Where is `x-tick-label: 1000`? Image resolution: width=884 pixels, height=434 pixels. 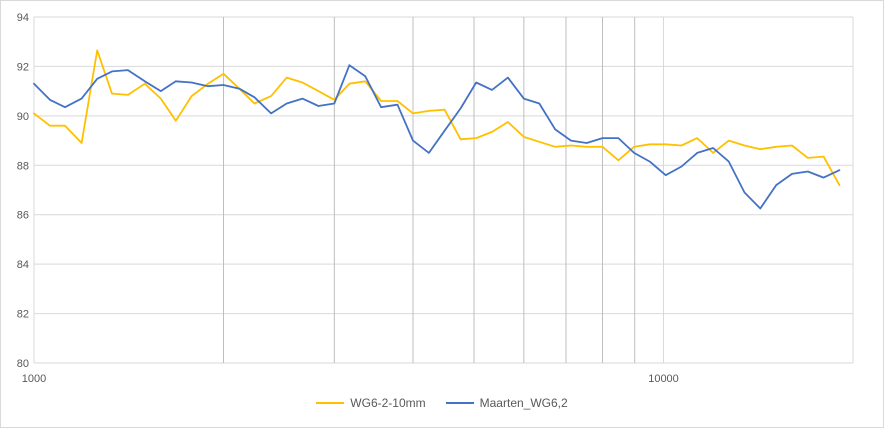 x-tick-label: 1000 is located at coordinates (34, 379).